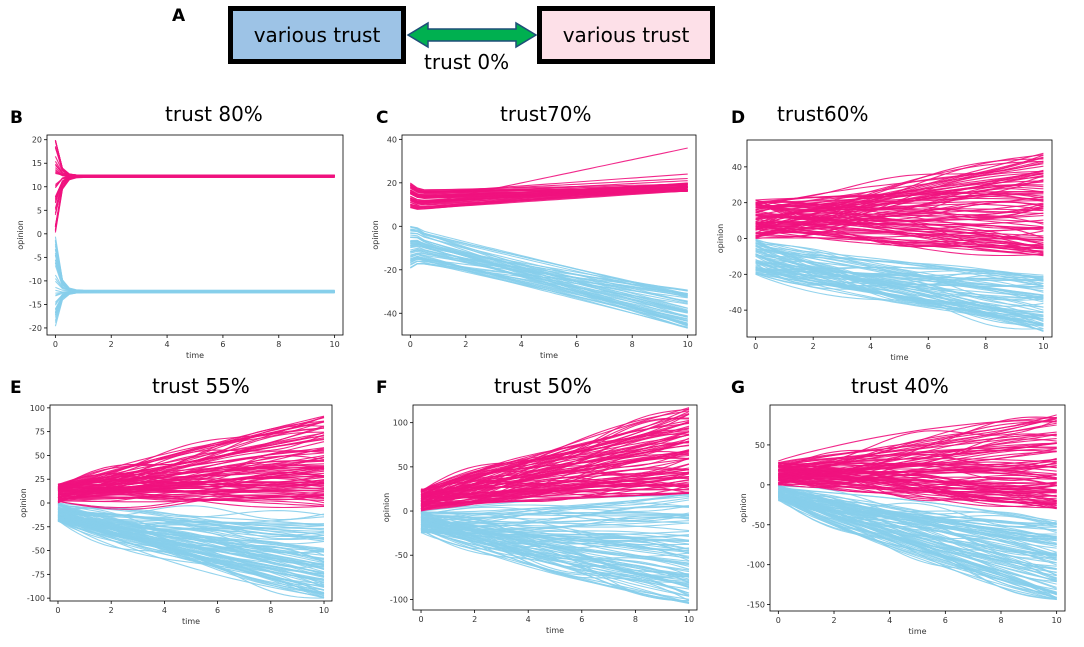 This screenshot has height=647, width=1084. Describe the element at coordinates (756, 565) in the screenshot. I see `y-tick-label: -100` at that location.